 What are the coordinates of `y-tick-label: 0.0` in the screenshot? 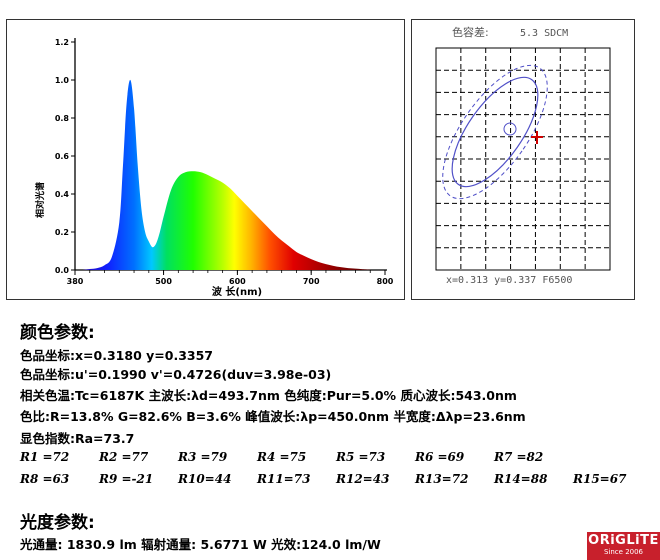 It's located at (62, 270).